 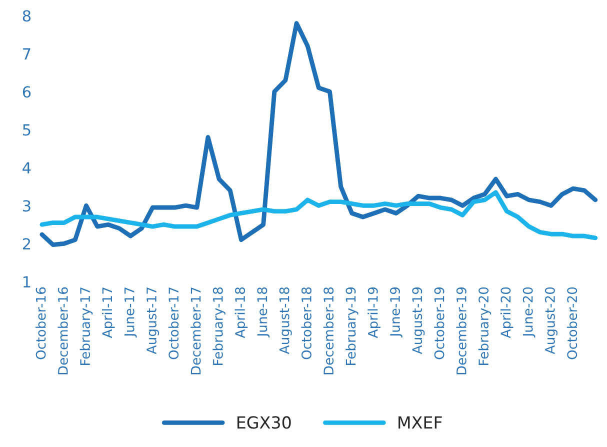 What do you see at coordinates (108, 313) in the screenshot?
I see `x-tick-label: April-17` at bounding box center [108, 313].